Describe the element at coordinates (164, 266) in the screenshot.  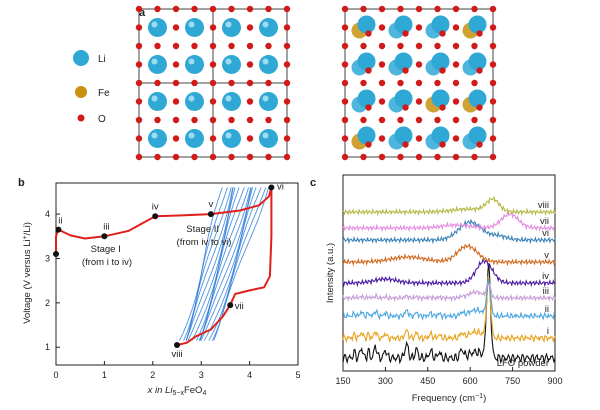
I see `first-cycle-curve` at that location.